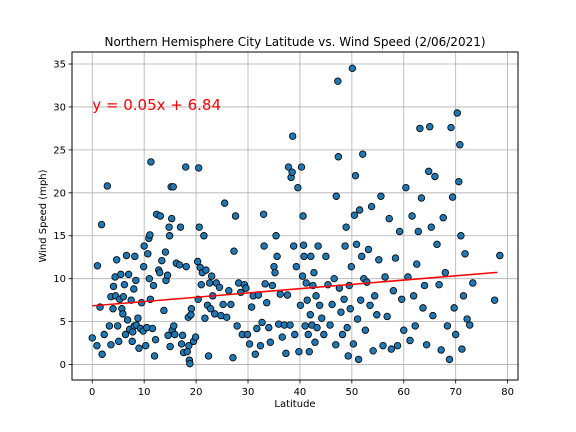  Describe the element at coordinates (59, 236) in the screenshot. I see `y-tick-label: 15` at that location.